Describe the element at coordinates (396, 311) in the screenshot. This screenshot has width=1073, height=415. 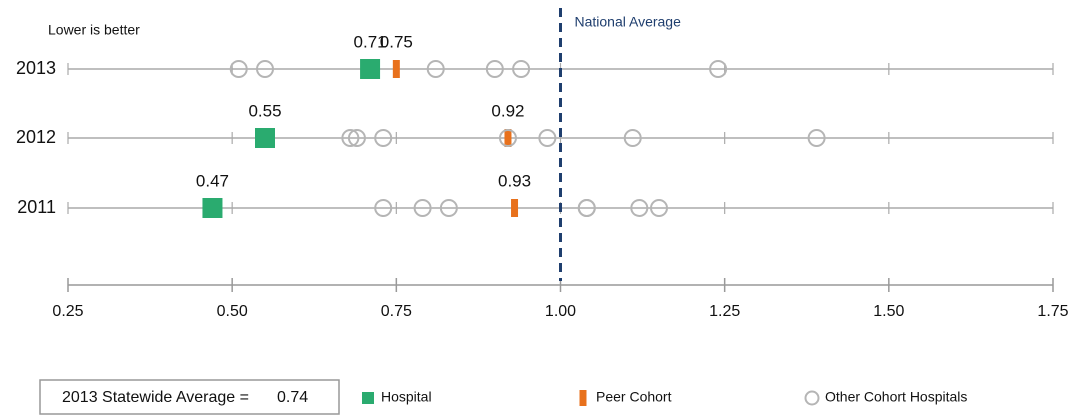
I see `x-tick-label: 0.75` at that location.